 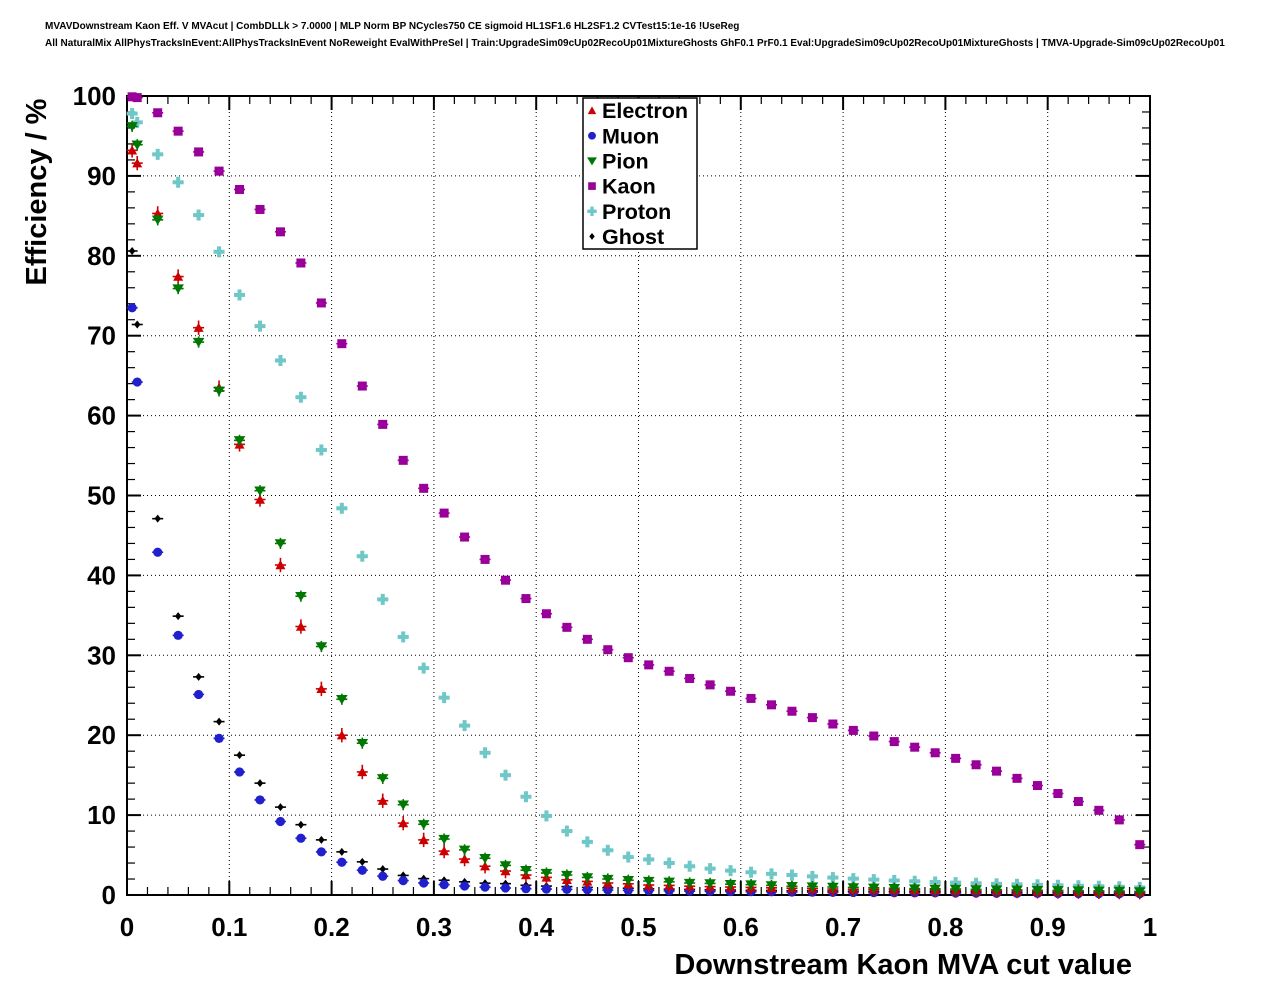 I want to click on y-tick-label: 60, so click(x=101, y=416).